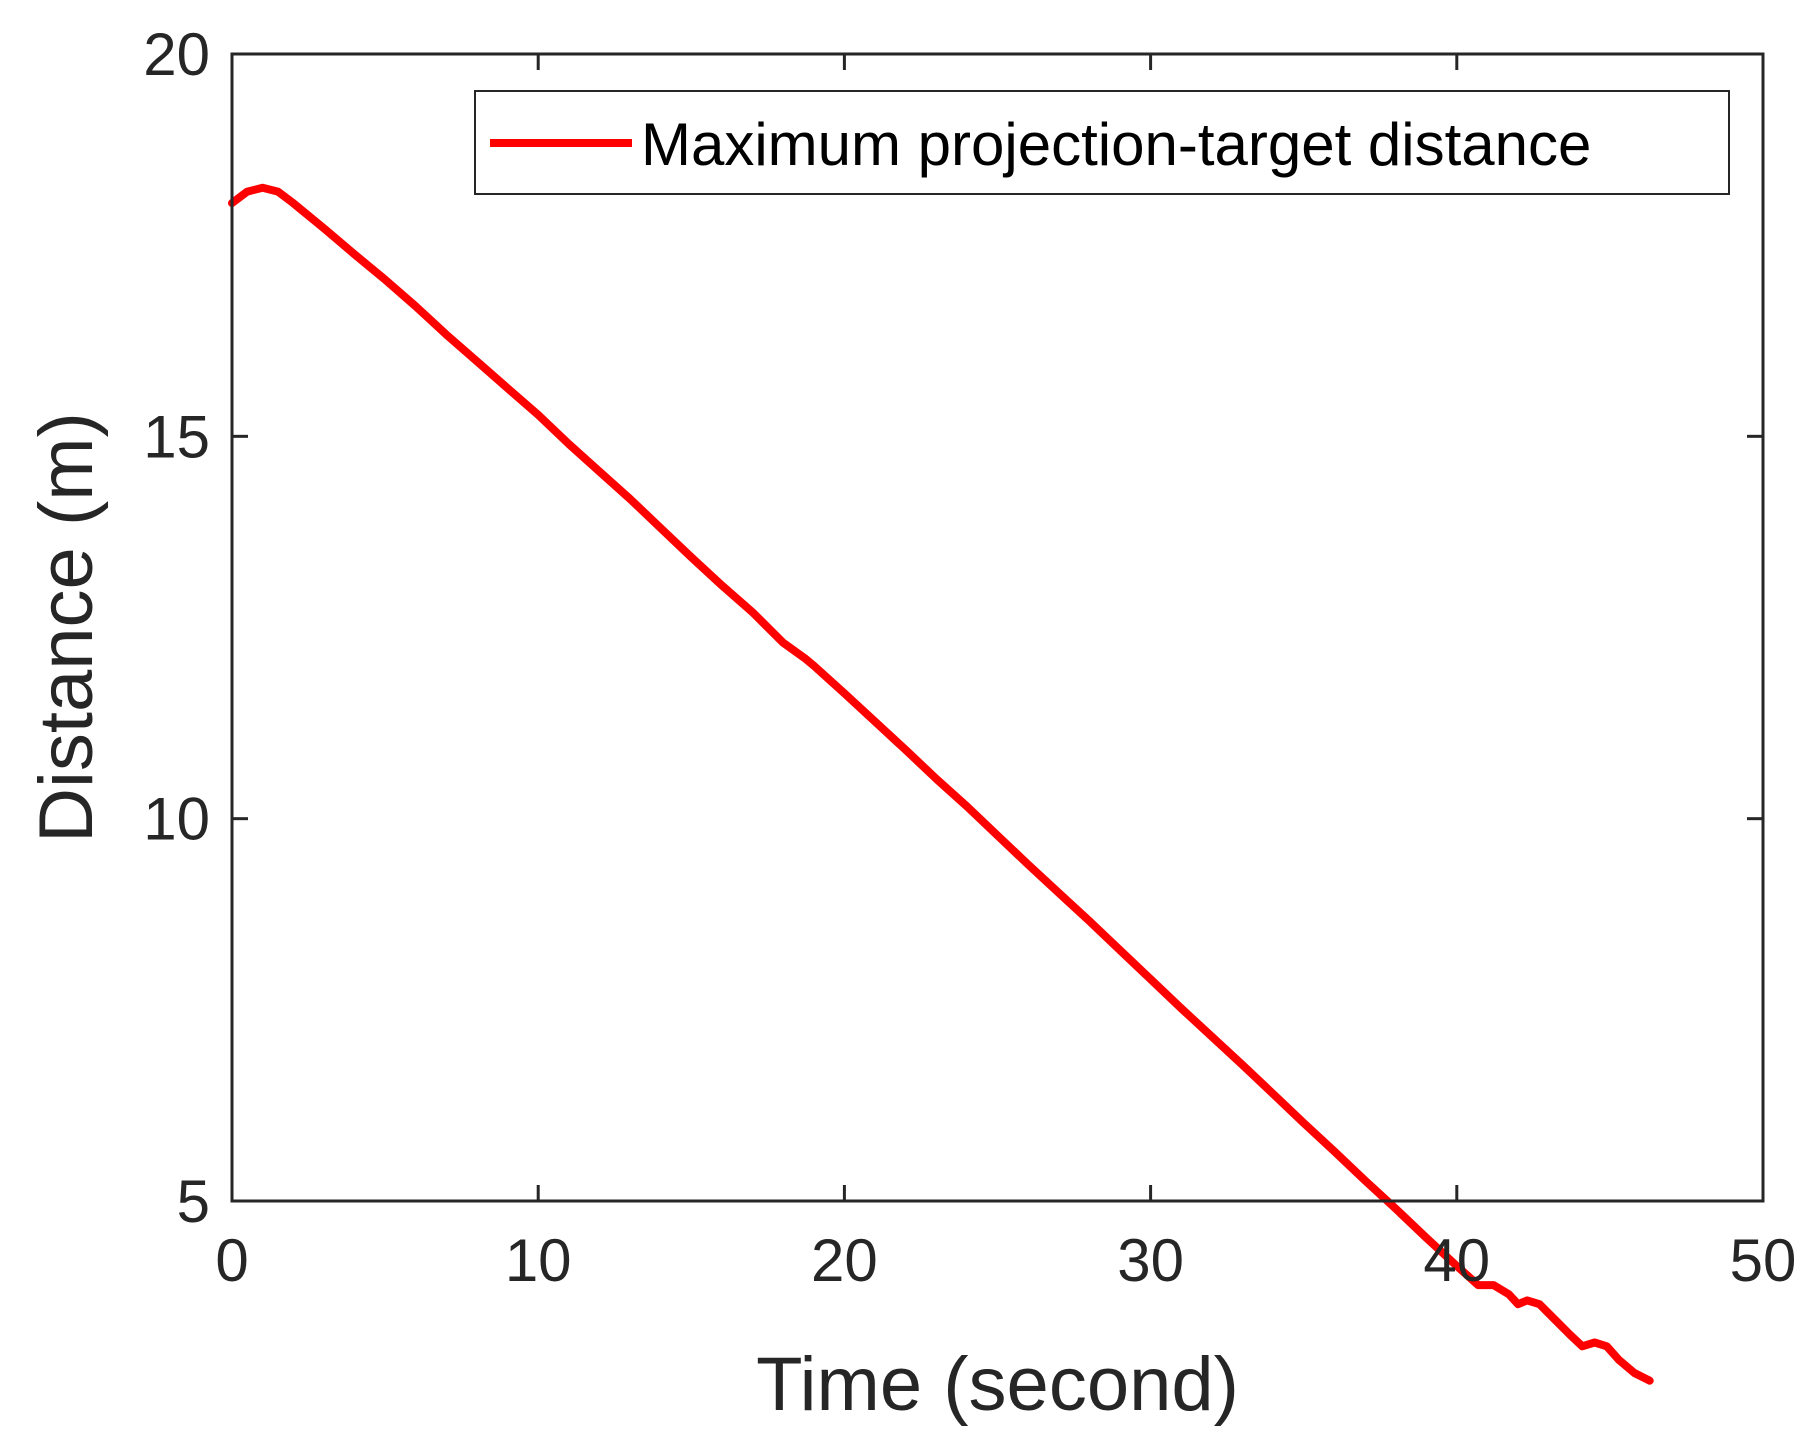 This screenshot has width=1814, height=1431. I want to click on x-tick-label: 30, so click(1150, 1260).